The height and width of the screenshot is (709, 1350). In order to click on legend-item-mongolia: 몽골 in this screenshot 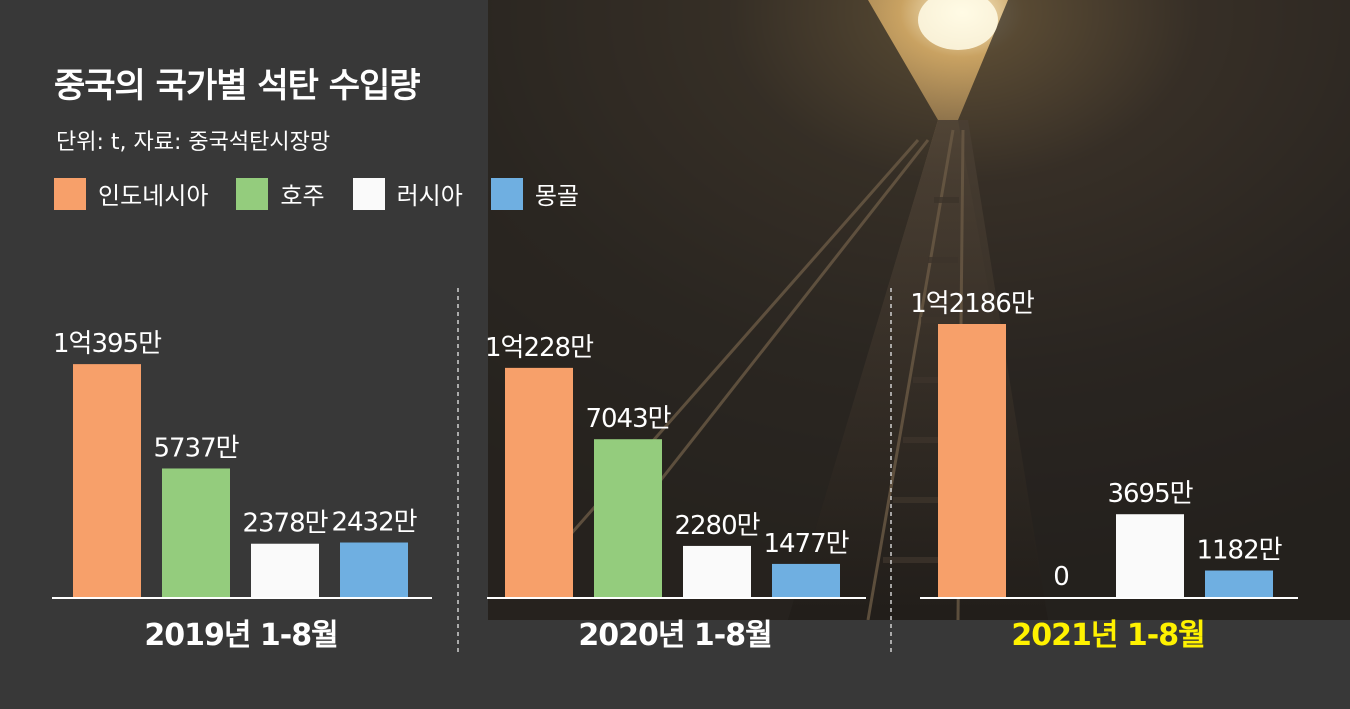, I will do `click(534, 193)`.